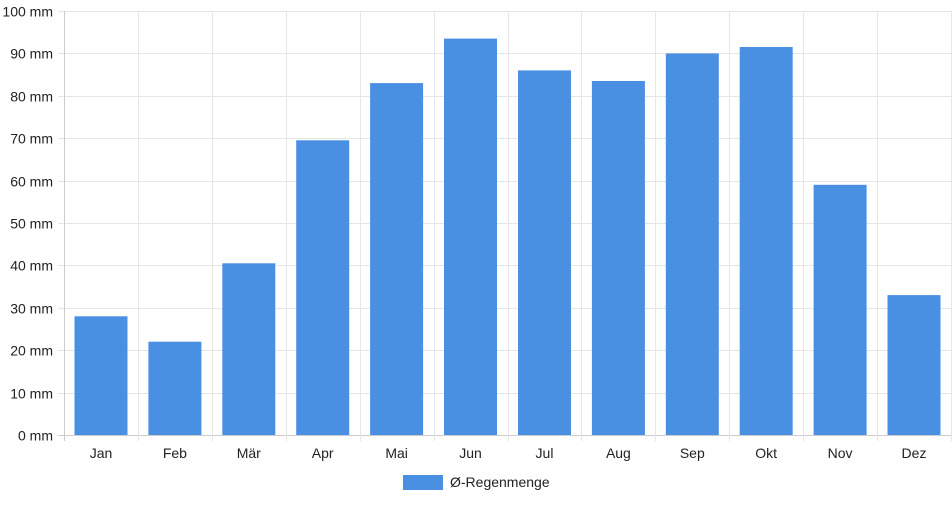  I want to click on bar-dez, so click(914, 365).